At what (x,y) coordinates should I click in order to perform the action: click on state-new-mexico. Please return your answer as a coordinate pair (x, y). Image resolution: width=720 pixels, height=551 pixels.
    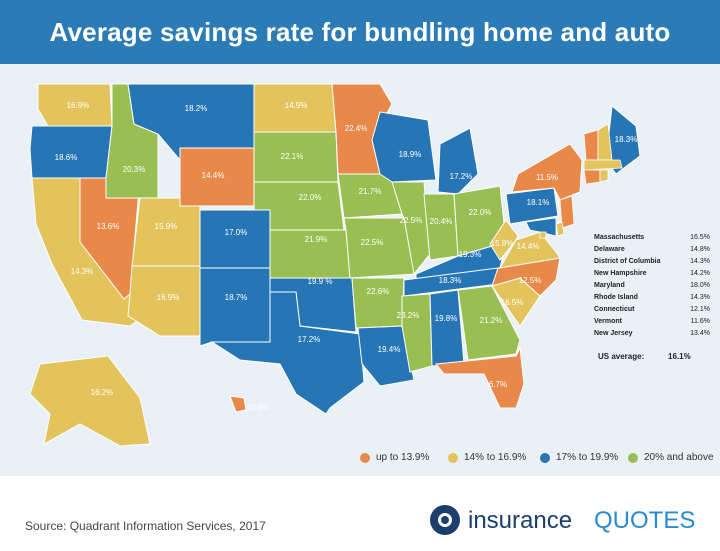
    Looking at the image, I should click on (235, 307).